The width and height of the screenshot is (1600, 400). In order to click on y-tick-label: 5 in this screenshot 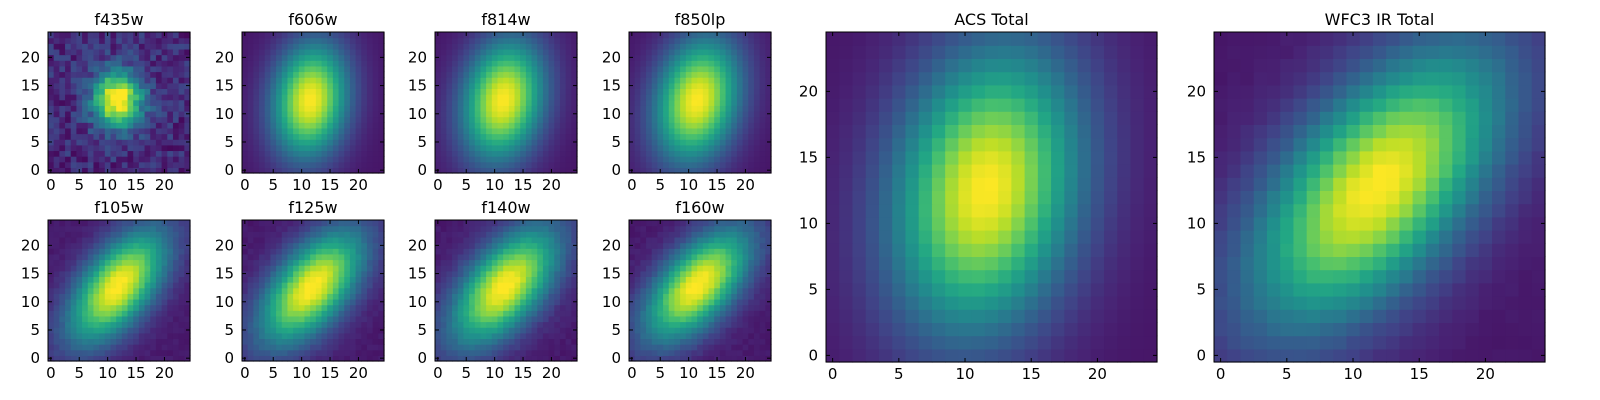, I will do `click(422, 142)`.